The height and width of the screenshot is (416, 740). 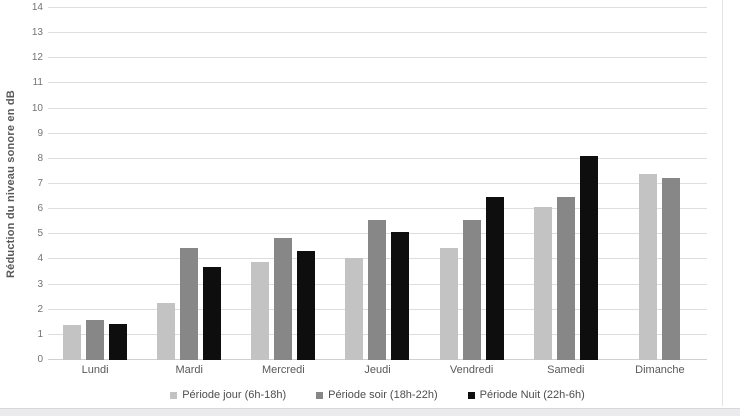 What do you see at coordinates (40, 284) in the screenshot?
I see `y-axis-tick-label: 3` at bounding box center [40, 284].